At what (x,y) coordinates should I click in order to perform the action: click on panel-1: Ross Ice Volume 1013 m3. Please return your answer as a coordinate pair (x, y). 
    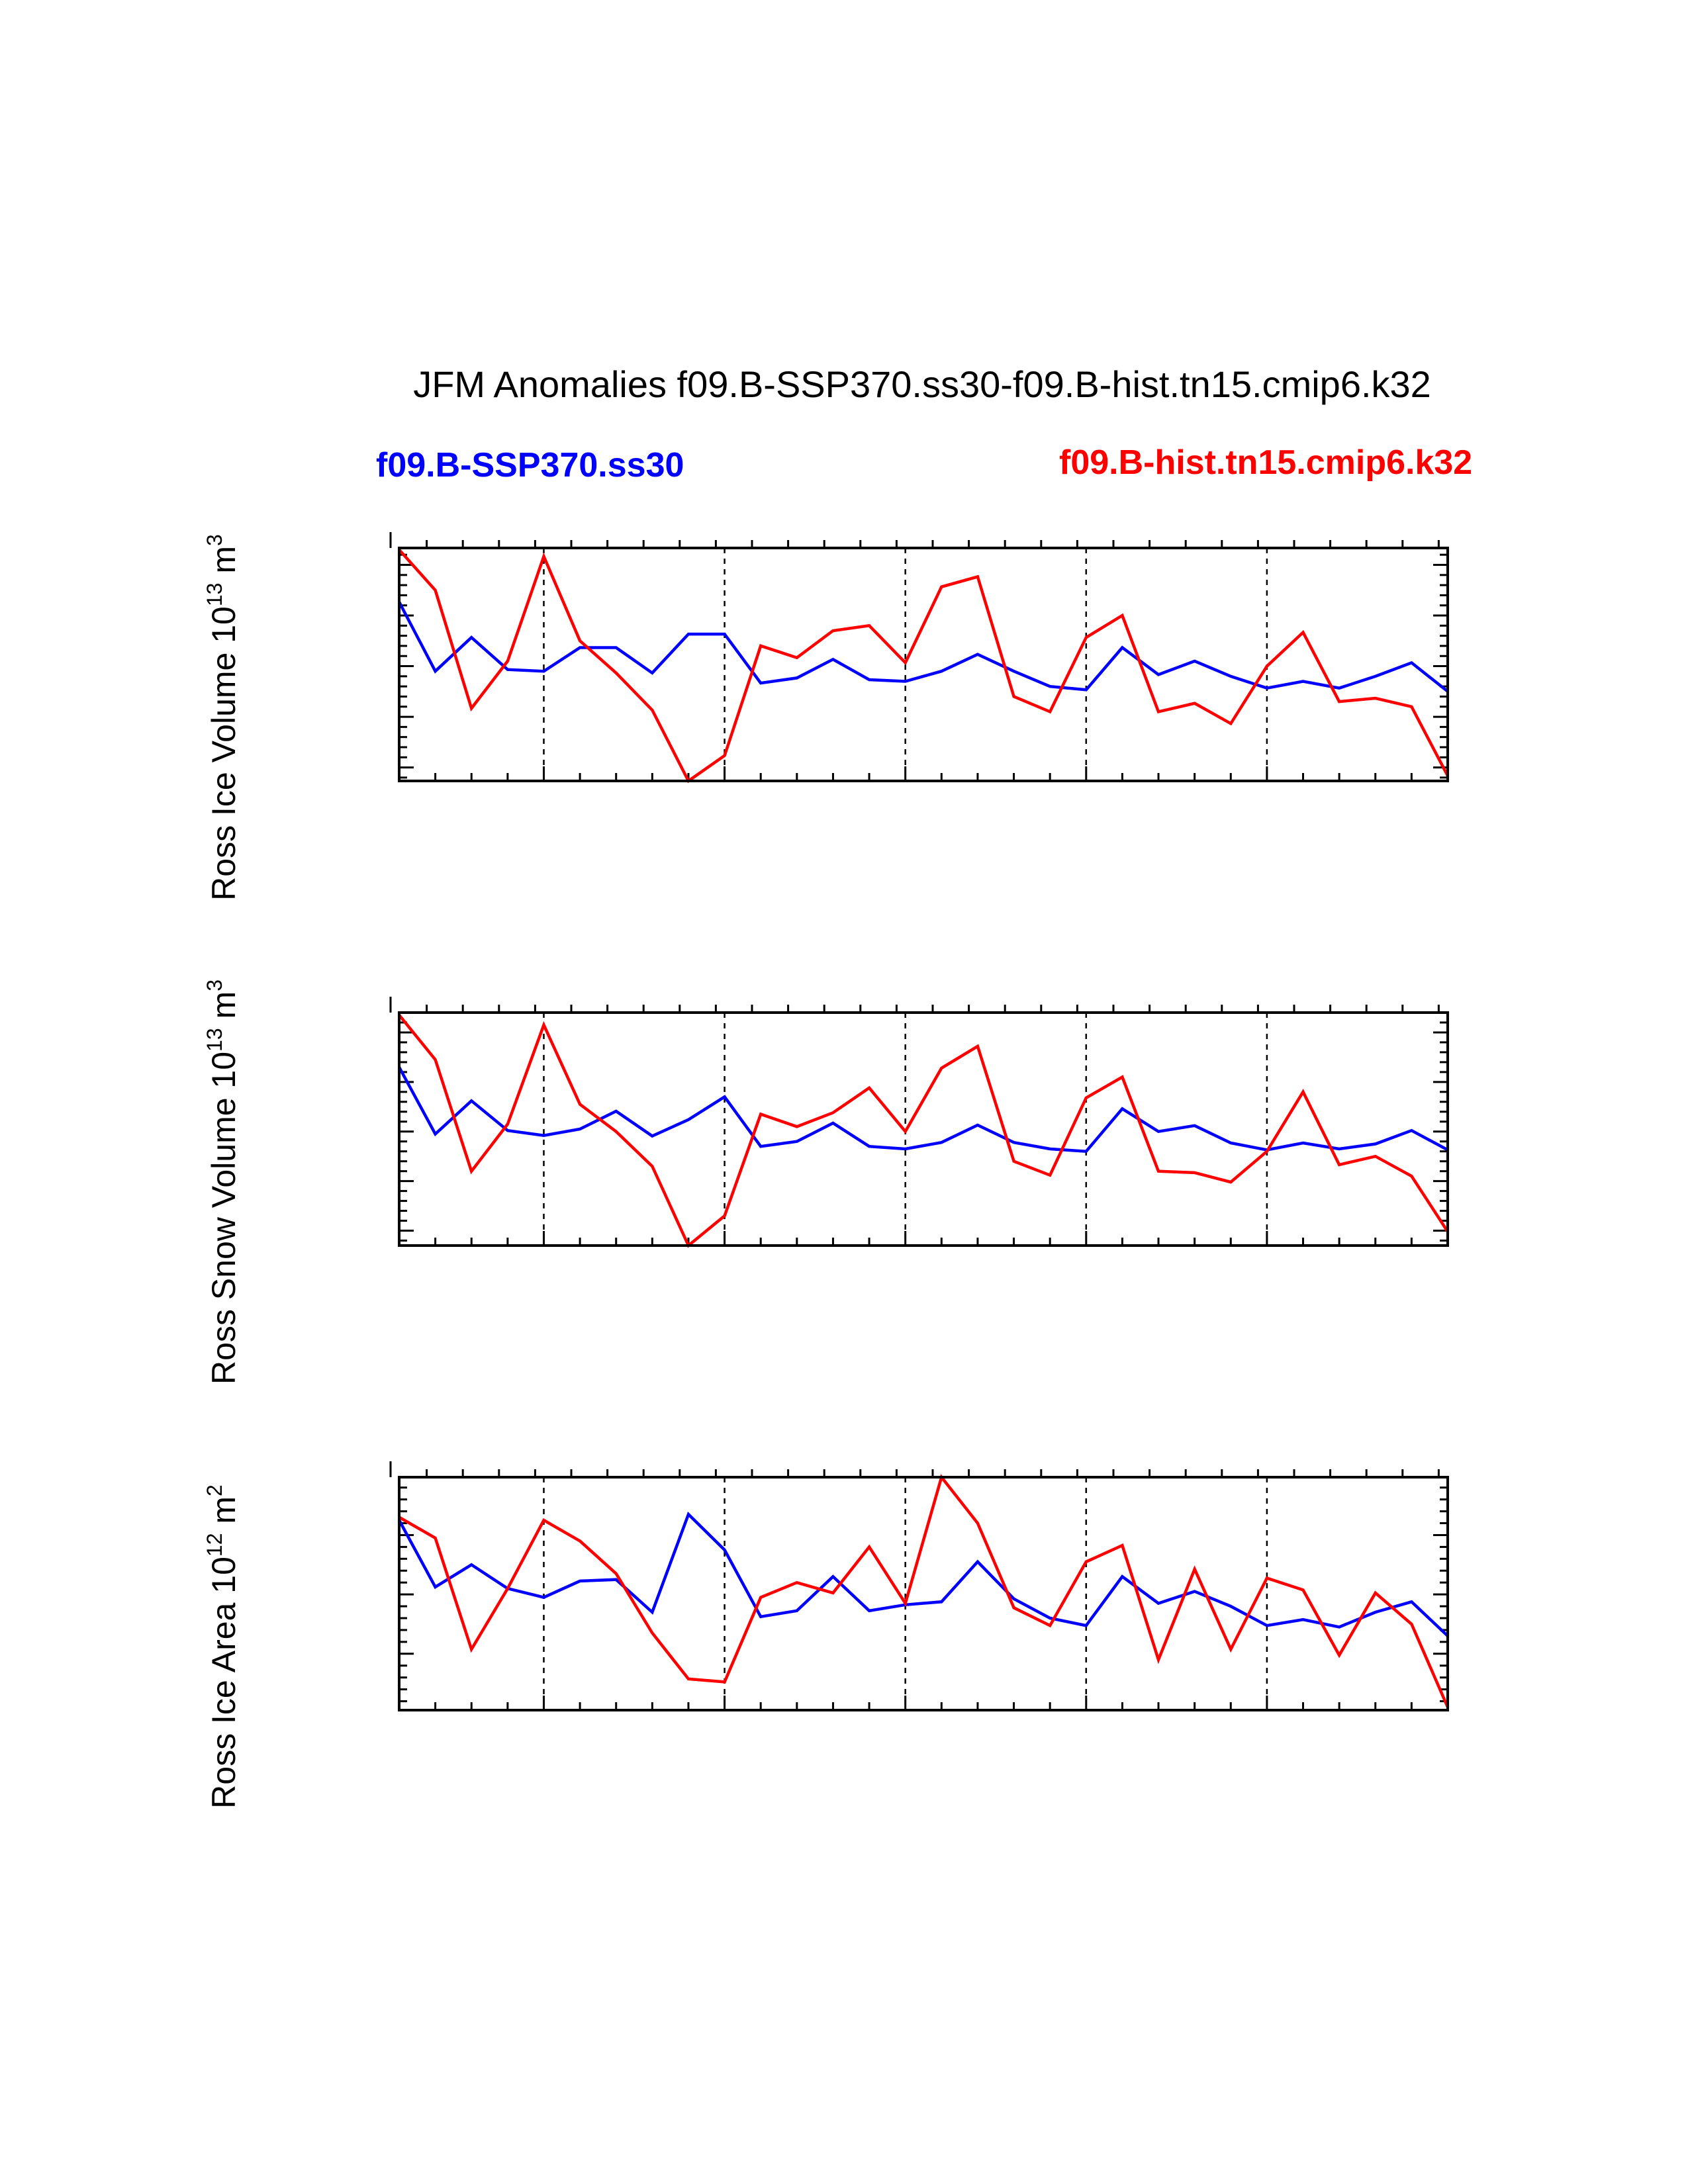
    Looking at the image, I should click on (826, 717).